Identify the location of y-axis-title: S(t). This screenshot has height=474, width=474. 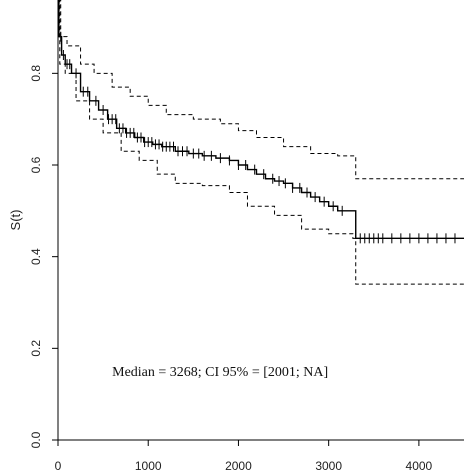
(15, 220).